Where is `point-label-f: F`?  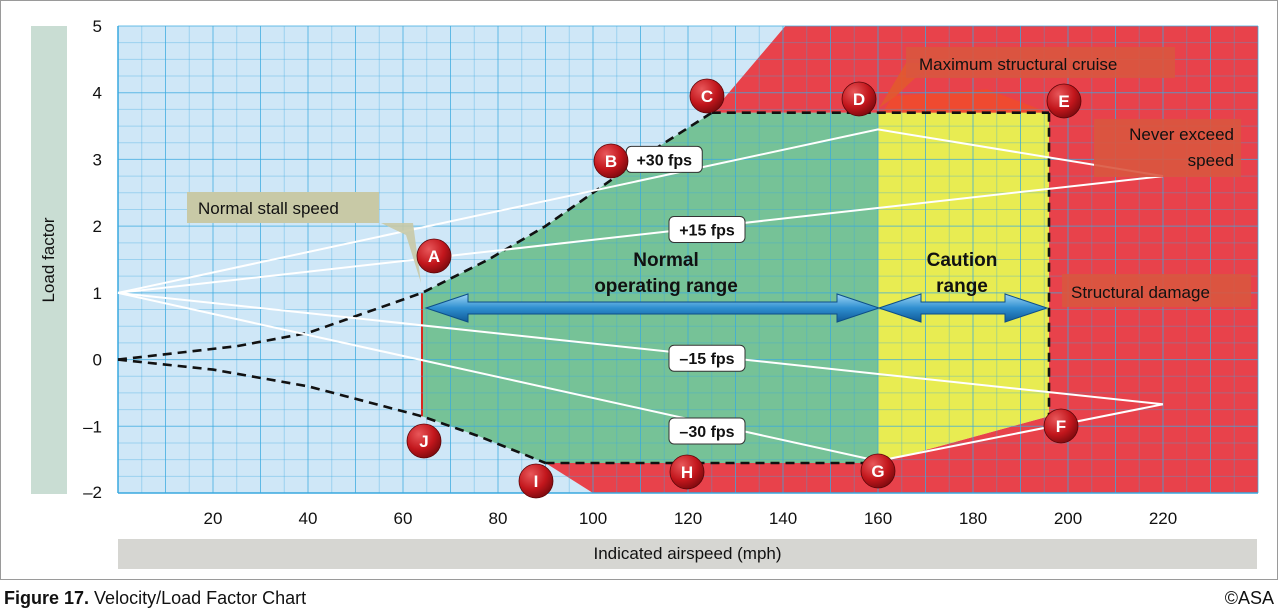 point-label-f: F is located at coordinates (1061, 426).